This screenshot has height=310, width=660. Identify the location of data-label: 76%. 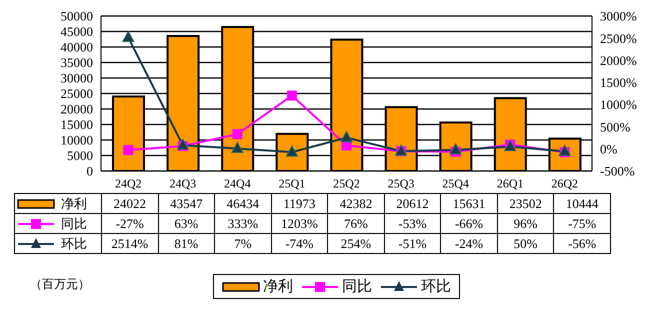
(356, 224).